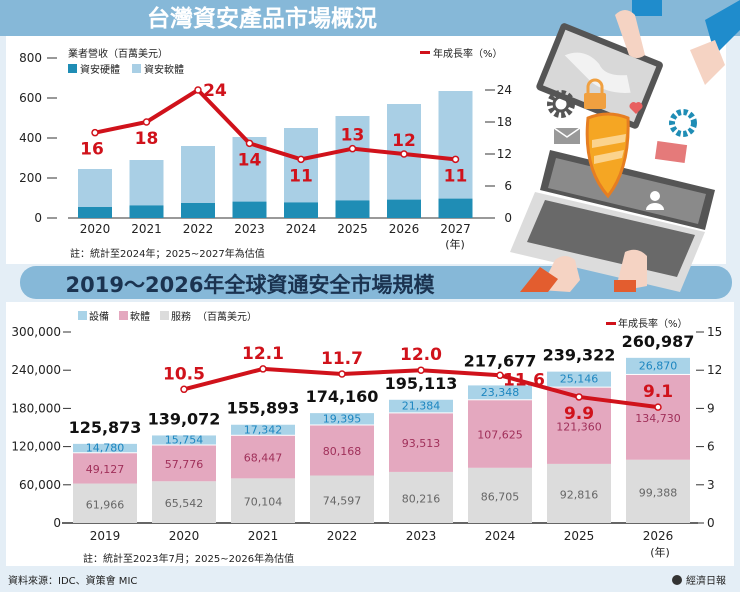 The height and width of the screenshot is (592, 740). I want to click on legend-software: 資安軟體, so click(164, 69).